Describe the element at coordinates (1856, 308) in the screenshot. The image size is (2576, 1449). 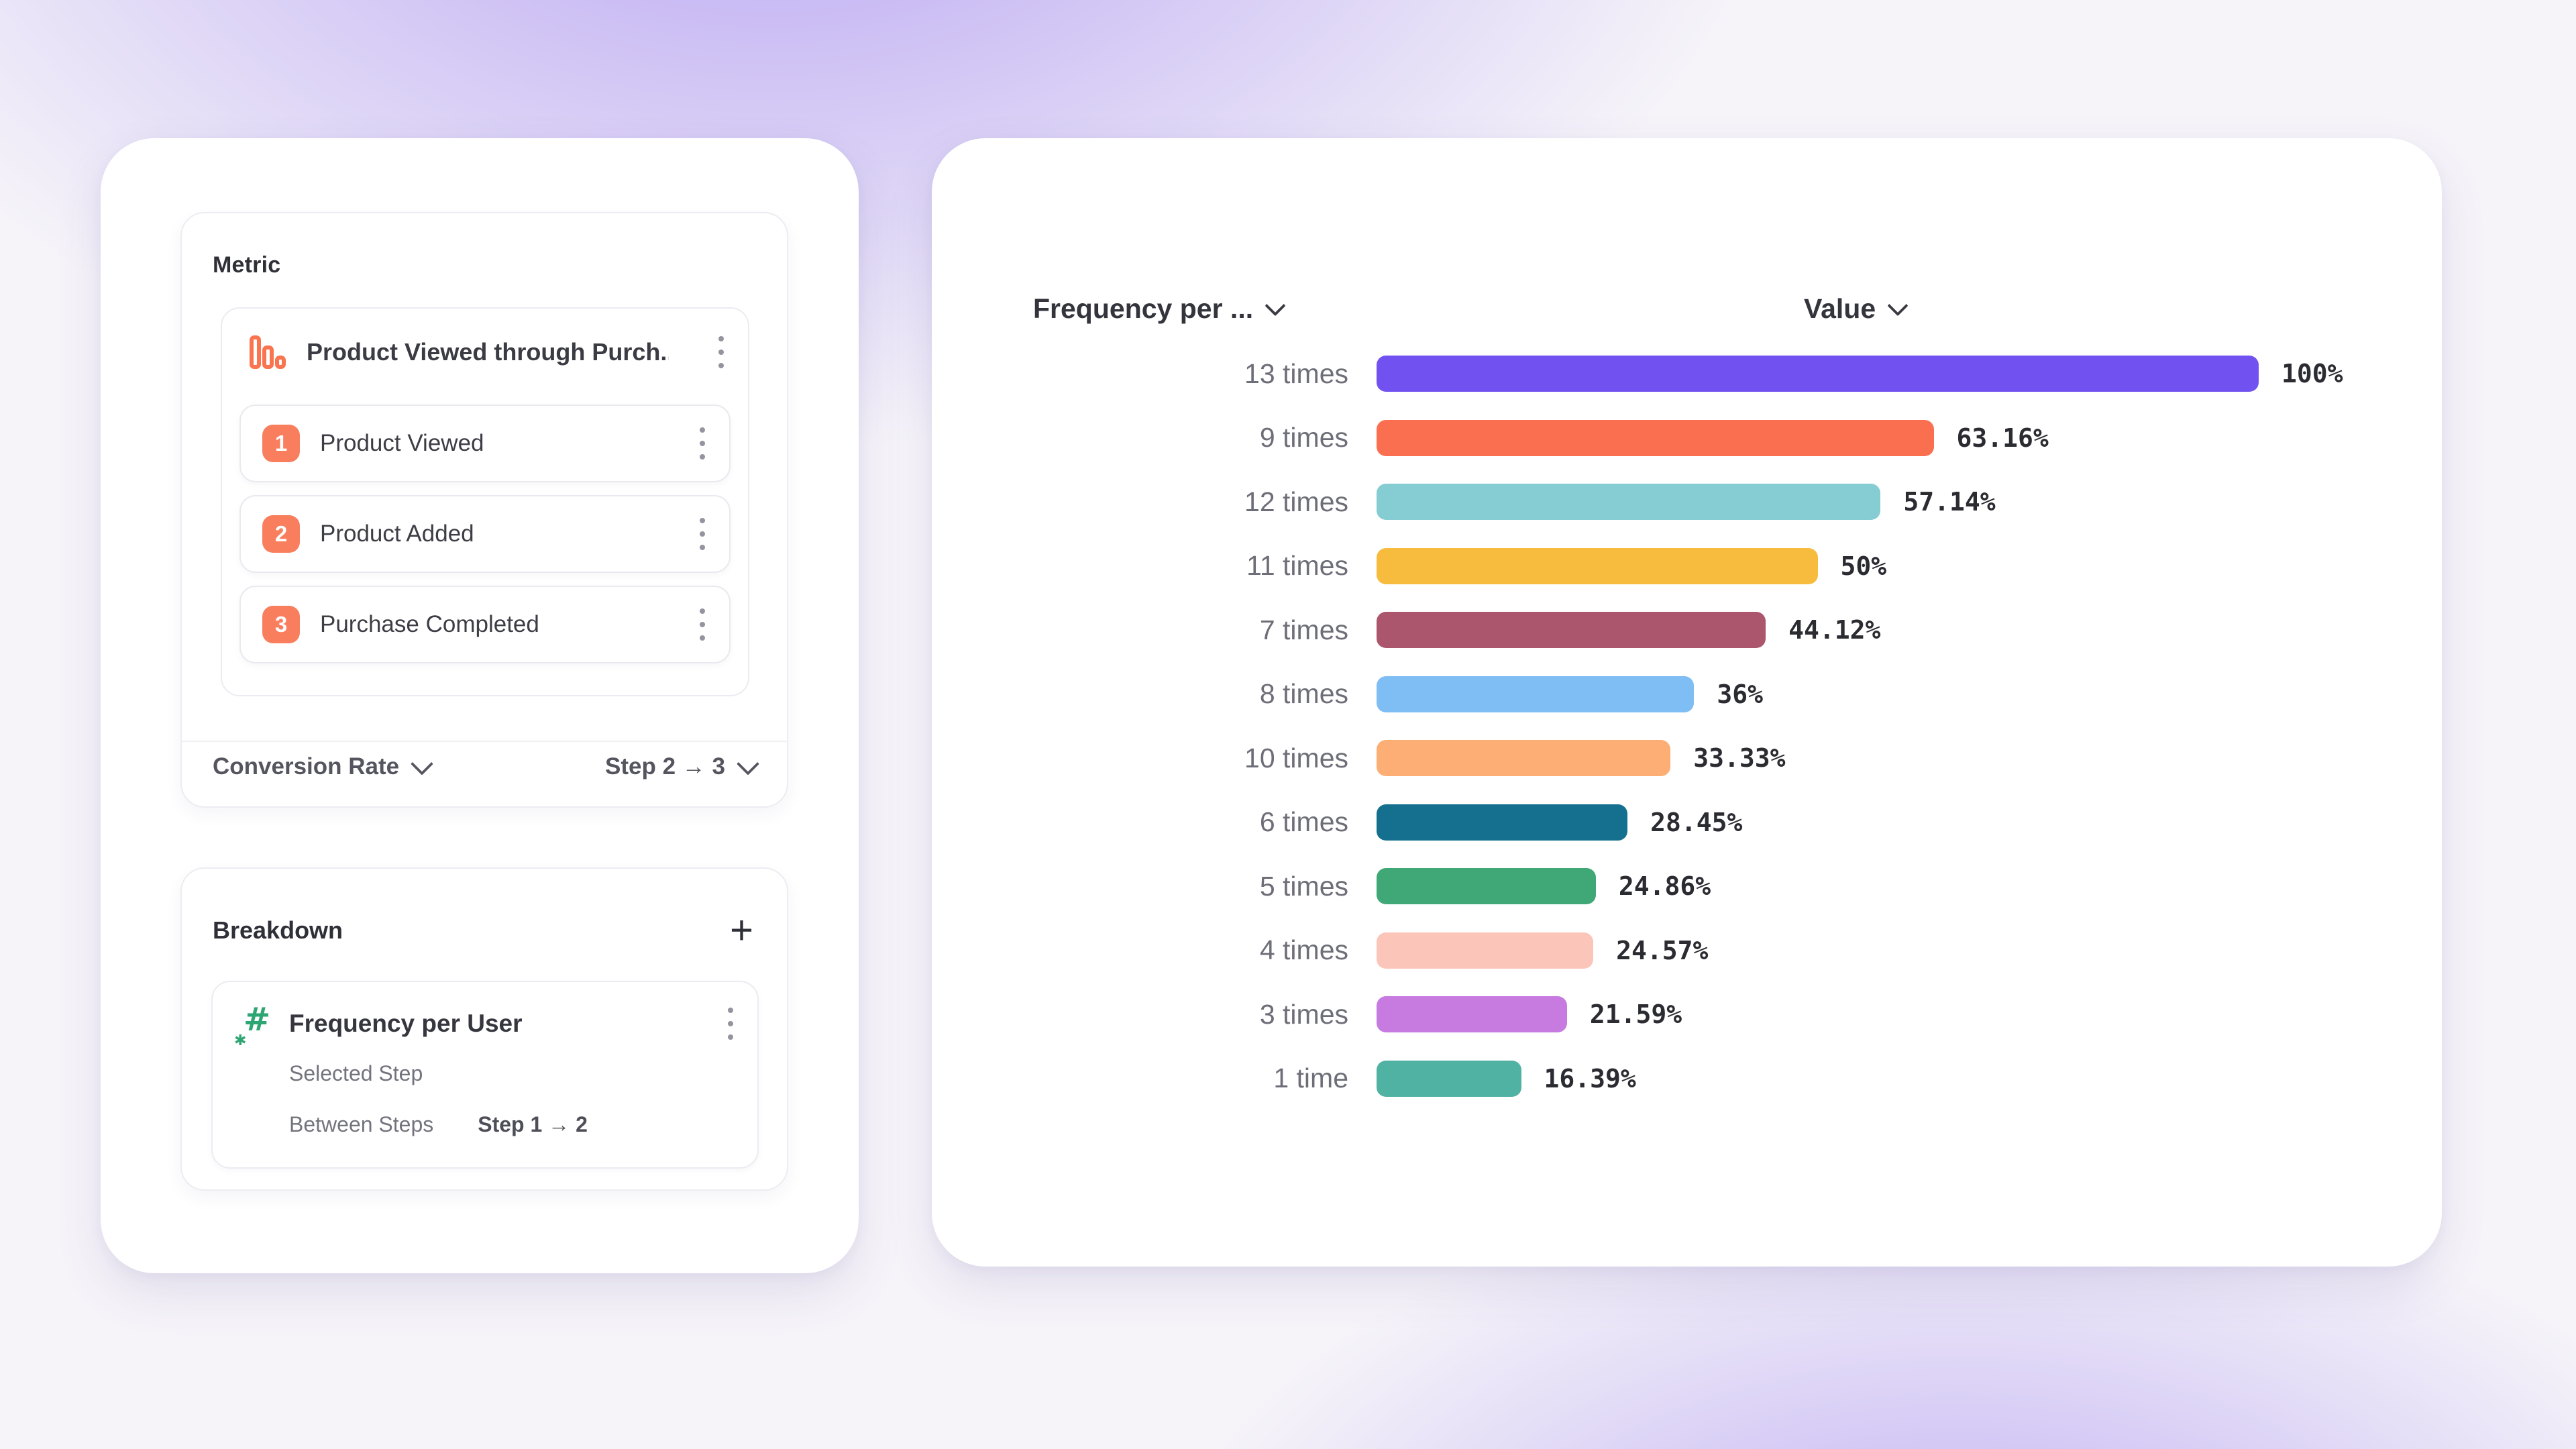
I see `value-column-header-dropdown: Value` at that location.